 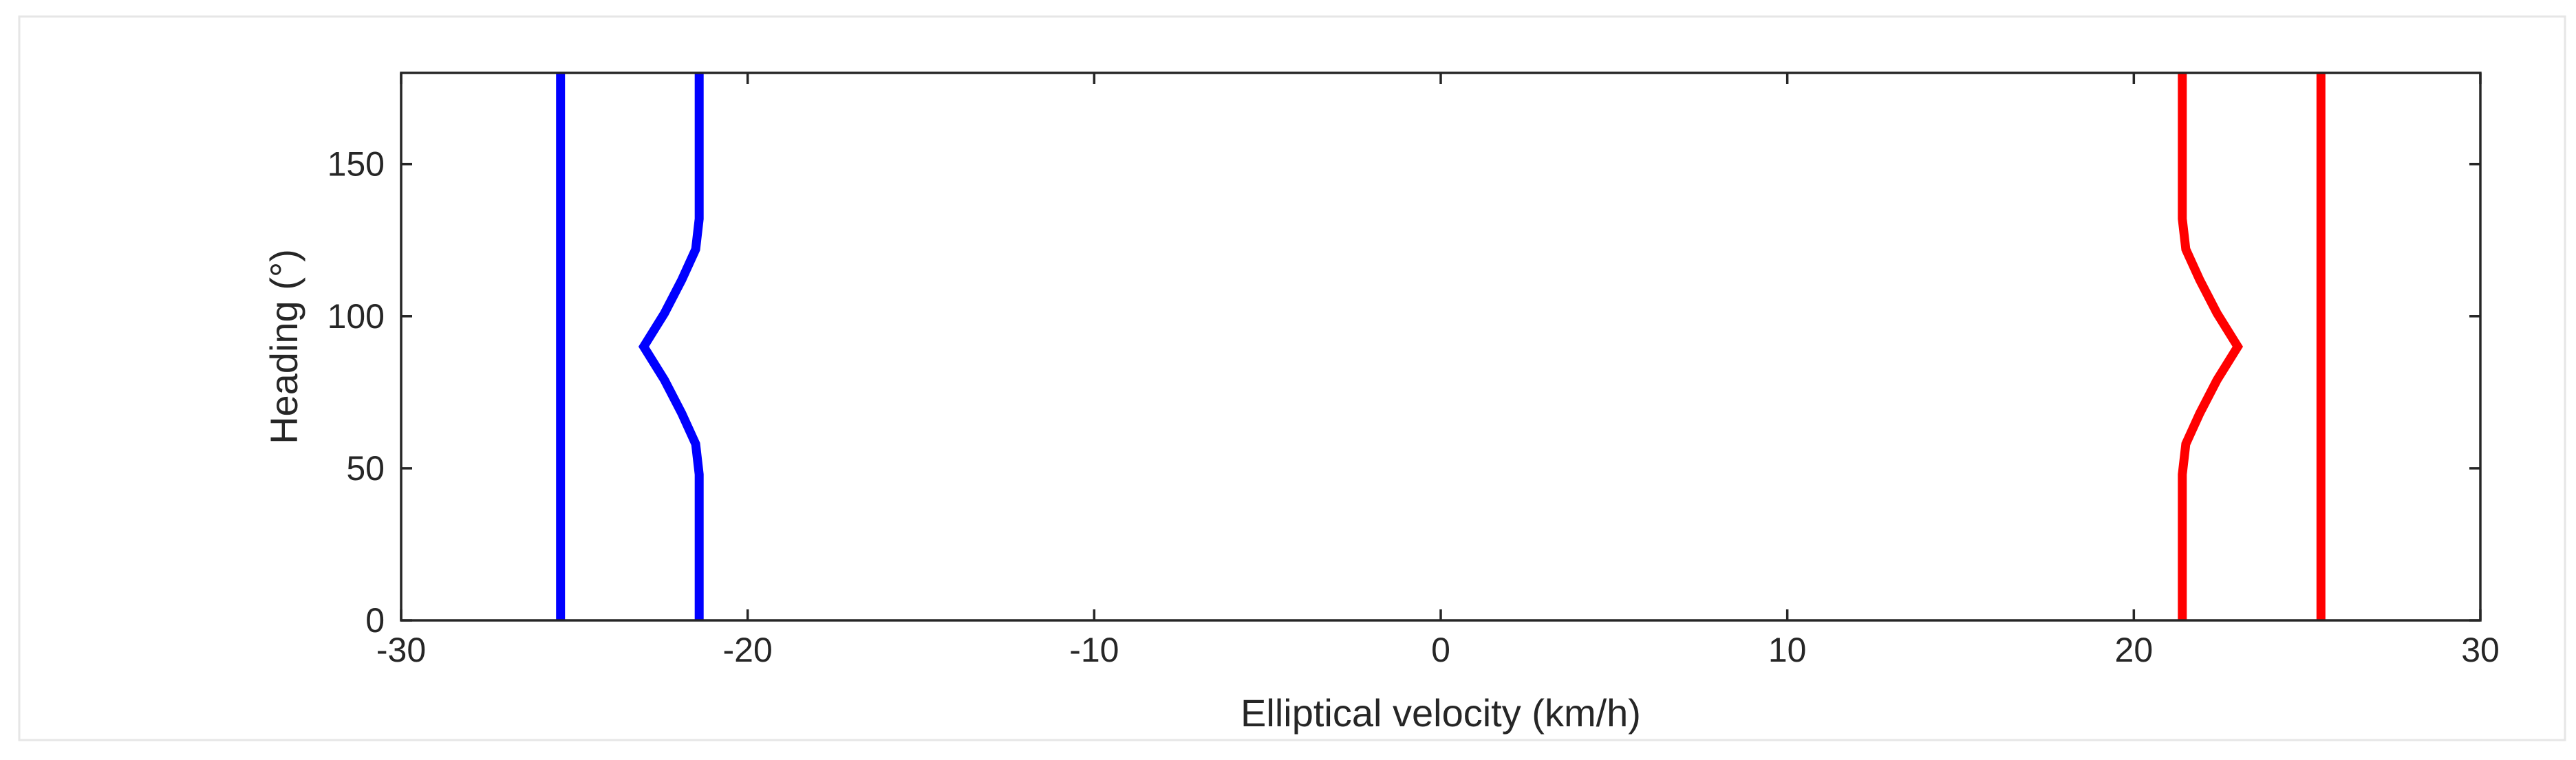 I want to click on y-tick-label: 50, so click(x=365, y=468).